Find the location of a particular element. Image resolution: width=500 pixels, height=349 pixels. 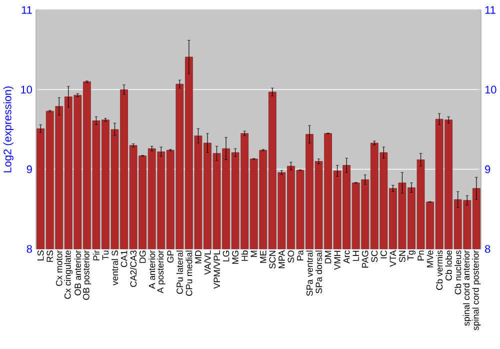

x-tick-label: MD is located at coordinates (198, 257).